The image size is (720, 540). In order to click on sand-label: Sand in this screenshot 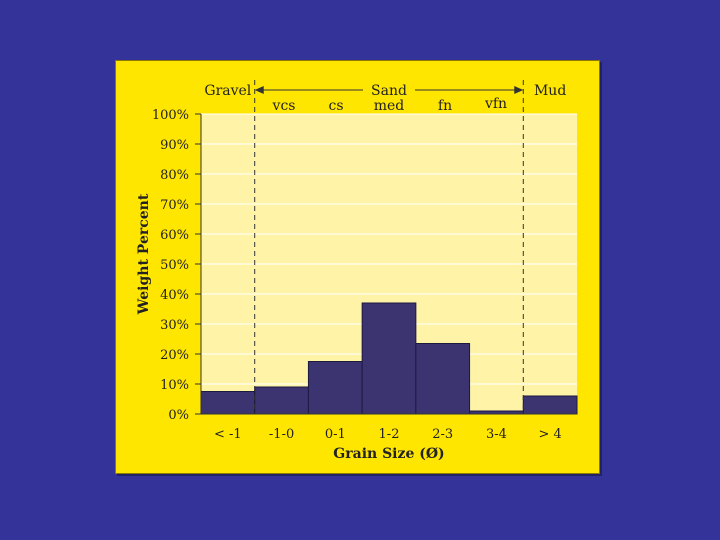, I will do `click(389, 91)`.